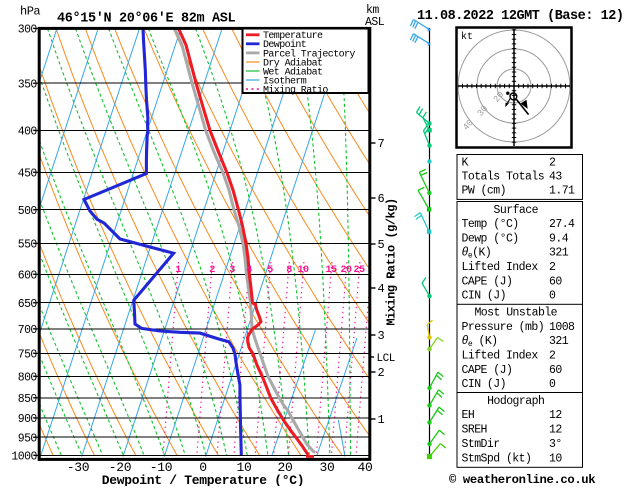  Describe the element at coordinates (285, 82) in the screenshot. I see `svg-text: Isotherm` at that location.